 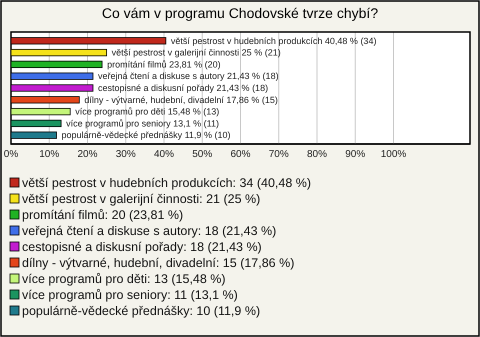 I want to click on data-label: více programů pro seniory 13,1 % (11), so click(x=143, y=123).